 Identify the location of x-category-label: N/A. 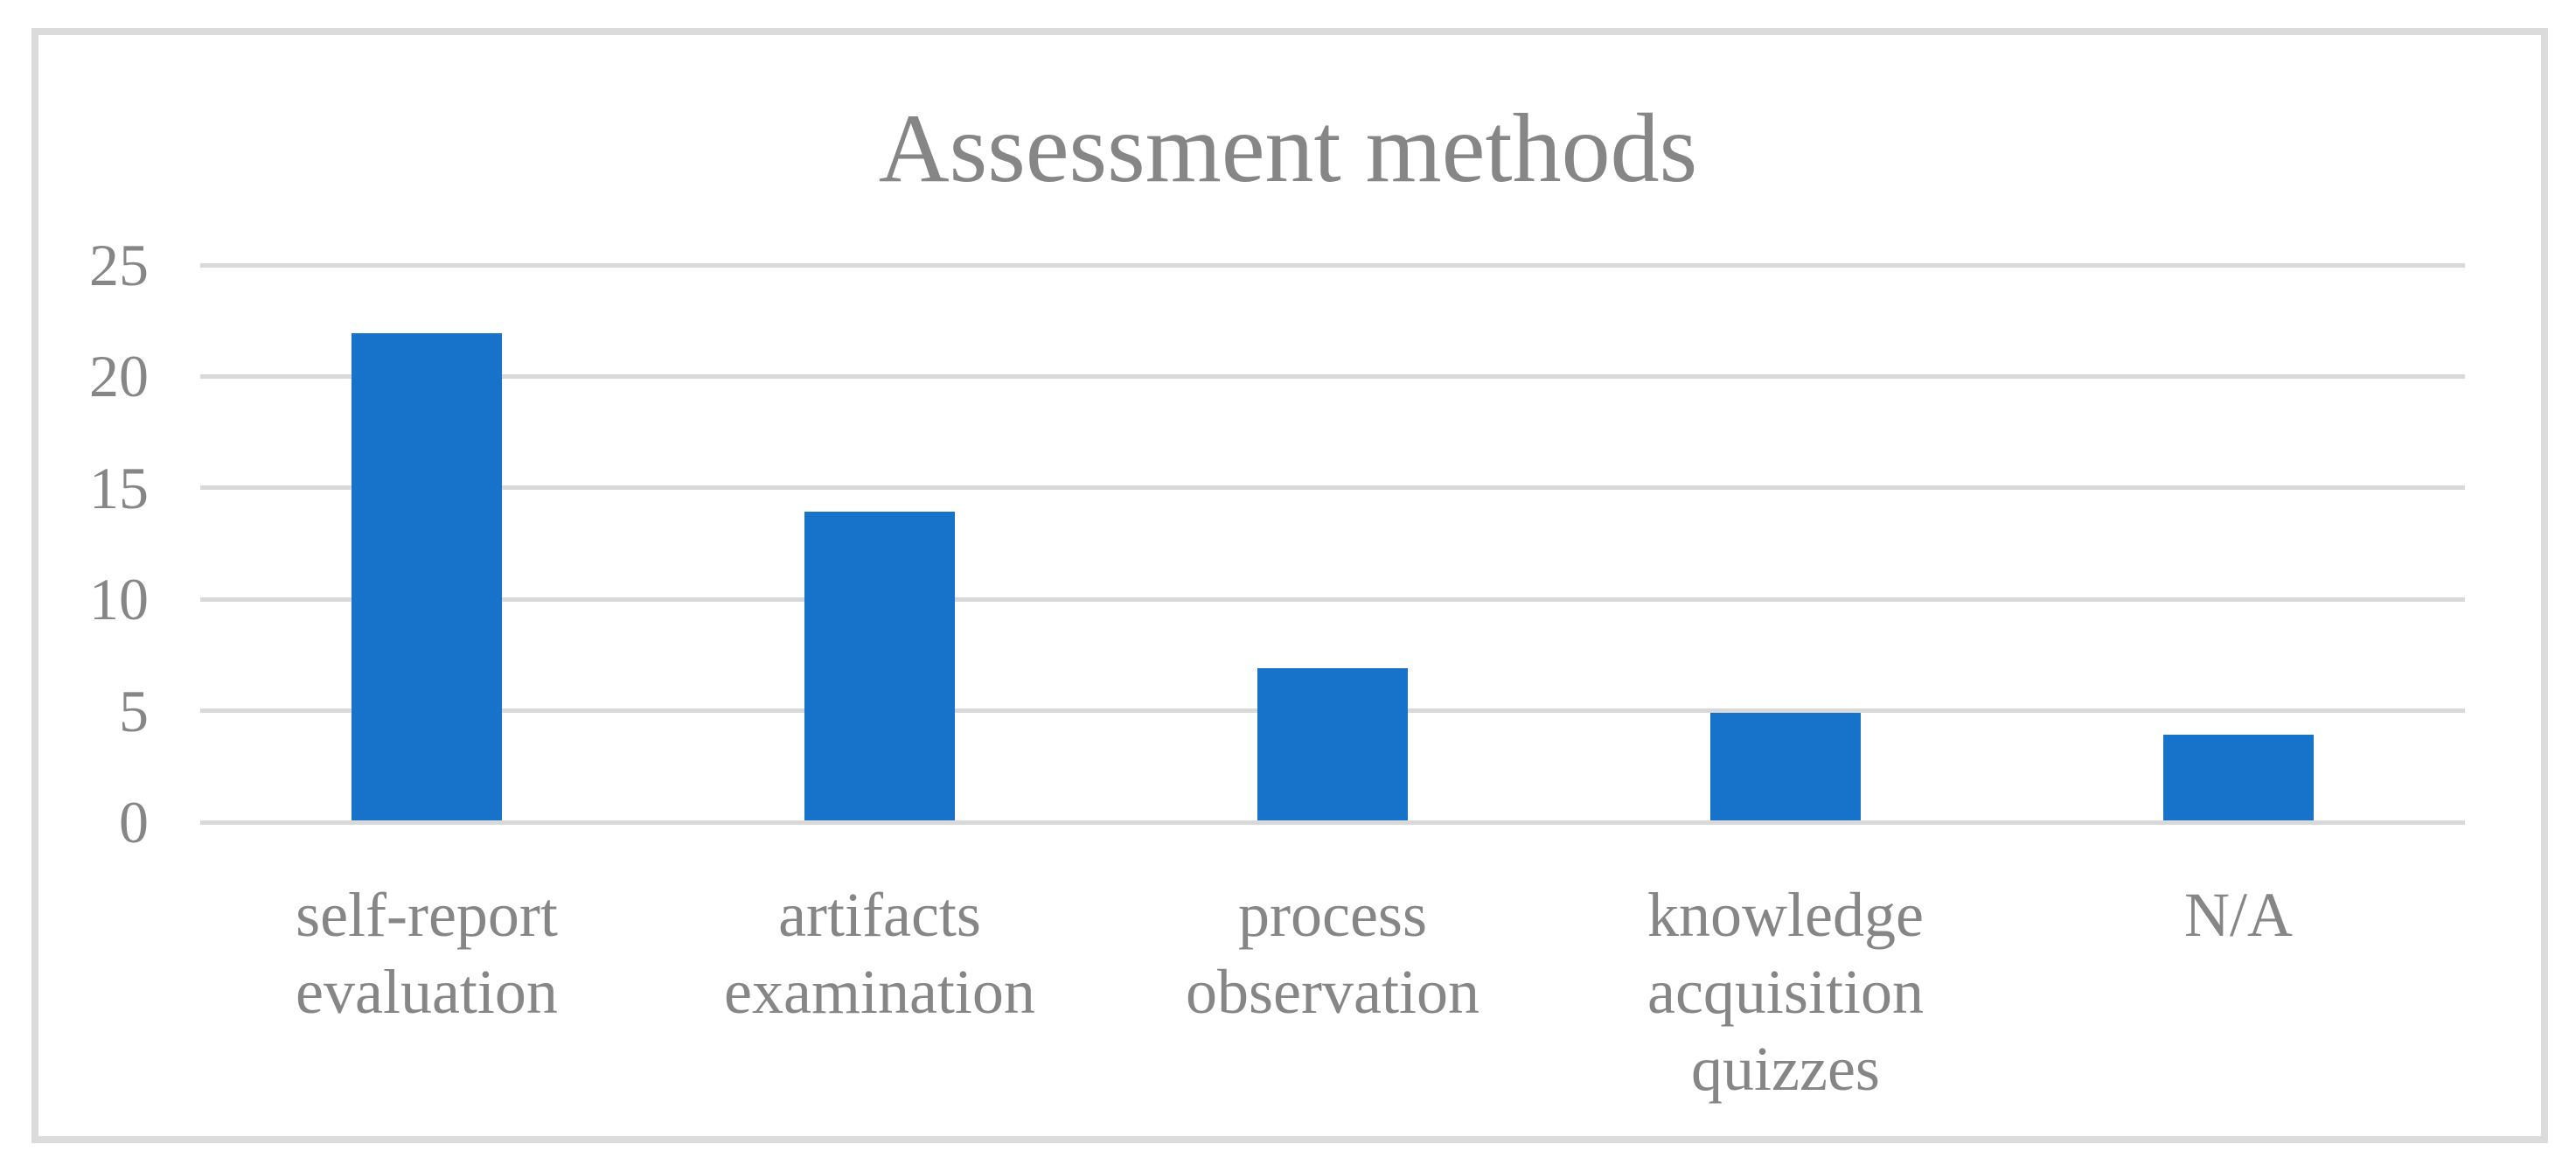
(2238, 915).